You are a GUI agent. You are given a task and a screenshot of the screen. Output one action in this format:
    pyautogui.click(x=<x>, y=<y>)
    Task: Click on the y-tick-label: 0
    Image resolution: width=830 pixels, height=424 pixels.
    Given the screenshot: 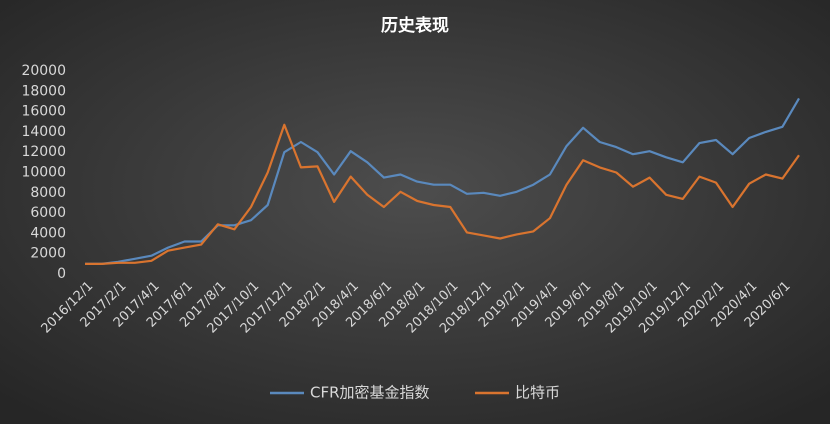 What is the action you would take?
    pyautogui.click(x=61, y=274)
    